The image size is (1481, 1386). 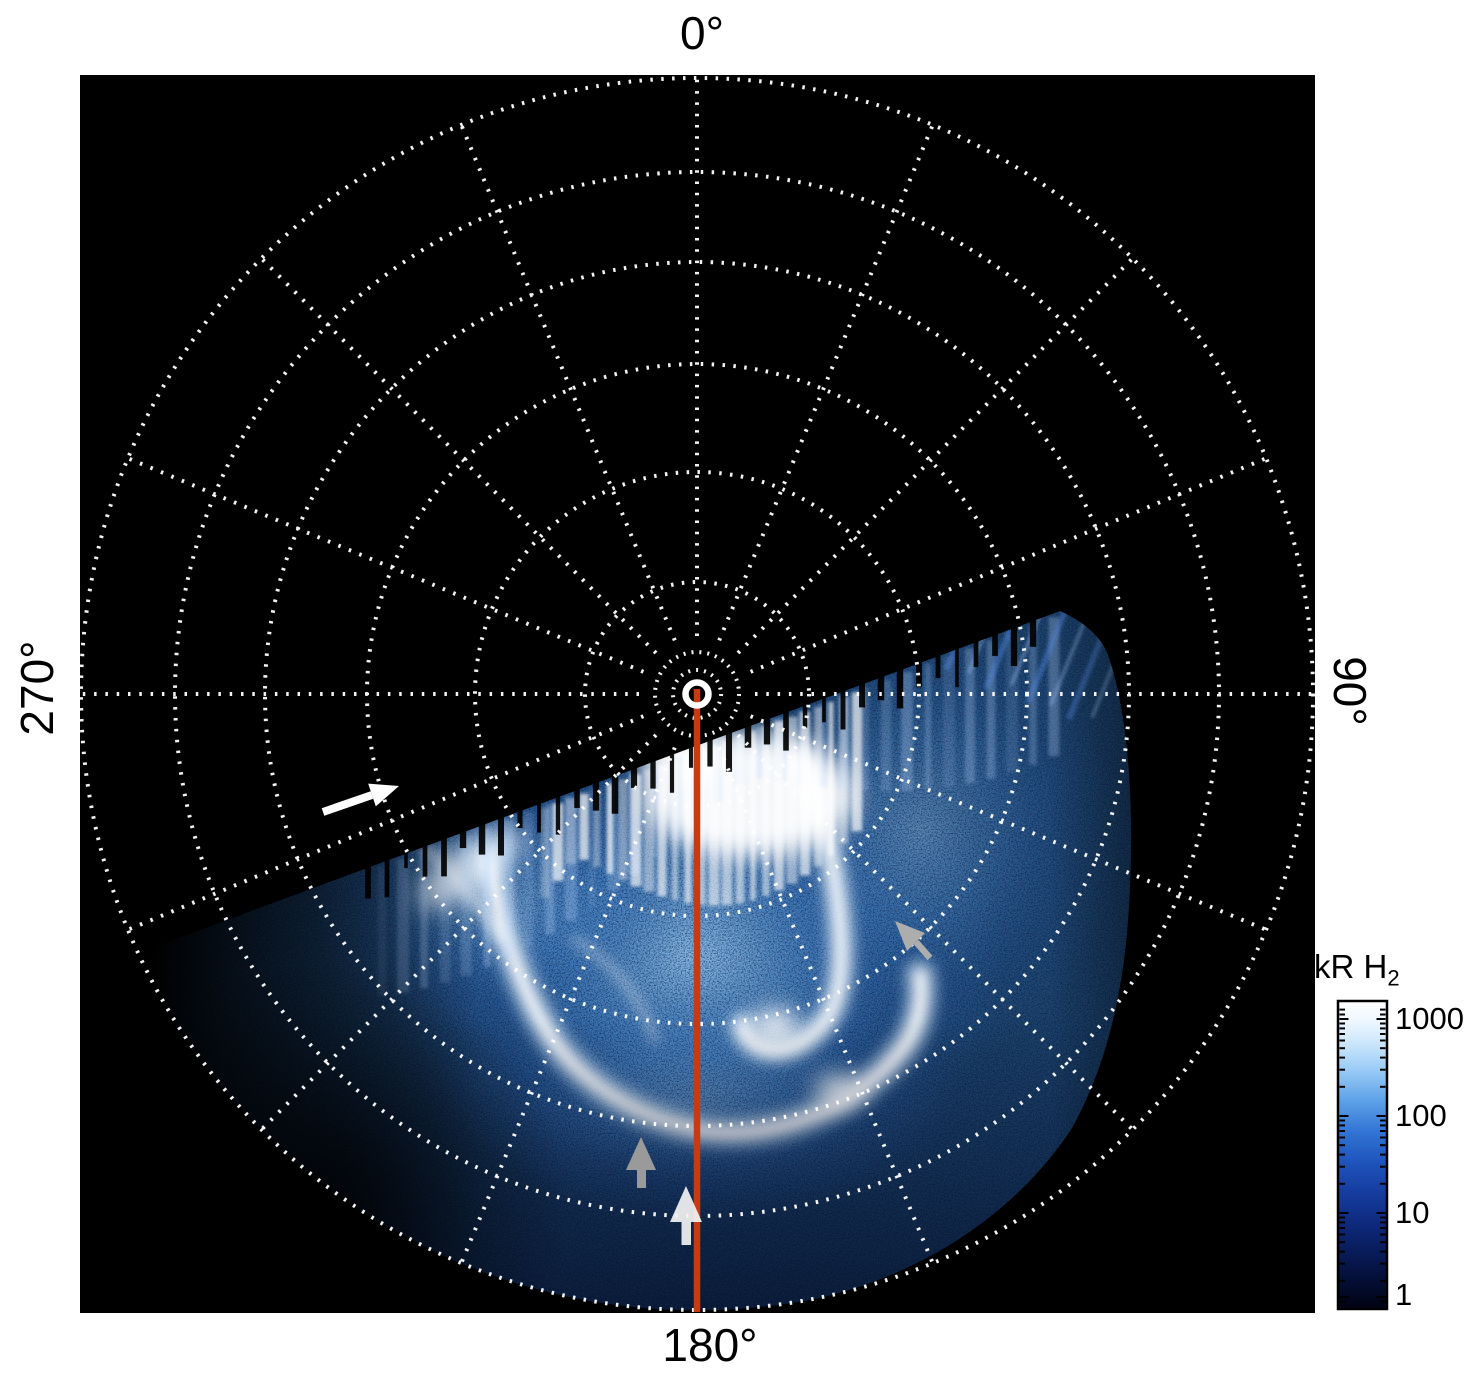 I want to click on colorbar-tick-1000: 1000, so click(x=1429, y=1018).